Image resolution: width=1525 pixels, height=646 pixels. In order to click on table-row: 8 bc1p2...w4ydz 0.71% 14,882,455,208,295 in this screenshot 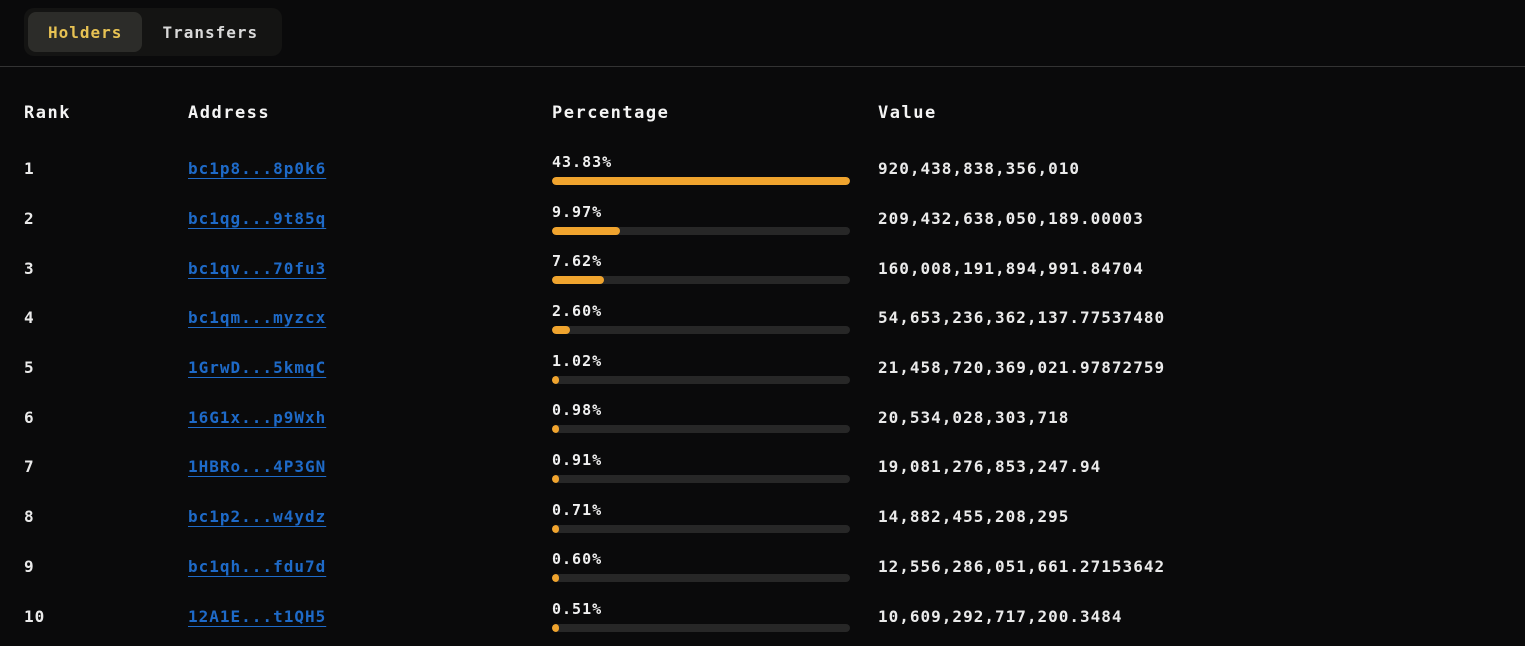, I will do `click(762, 517)`.